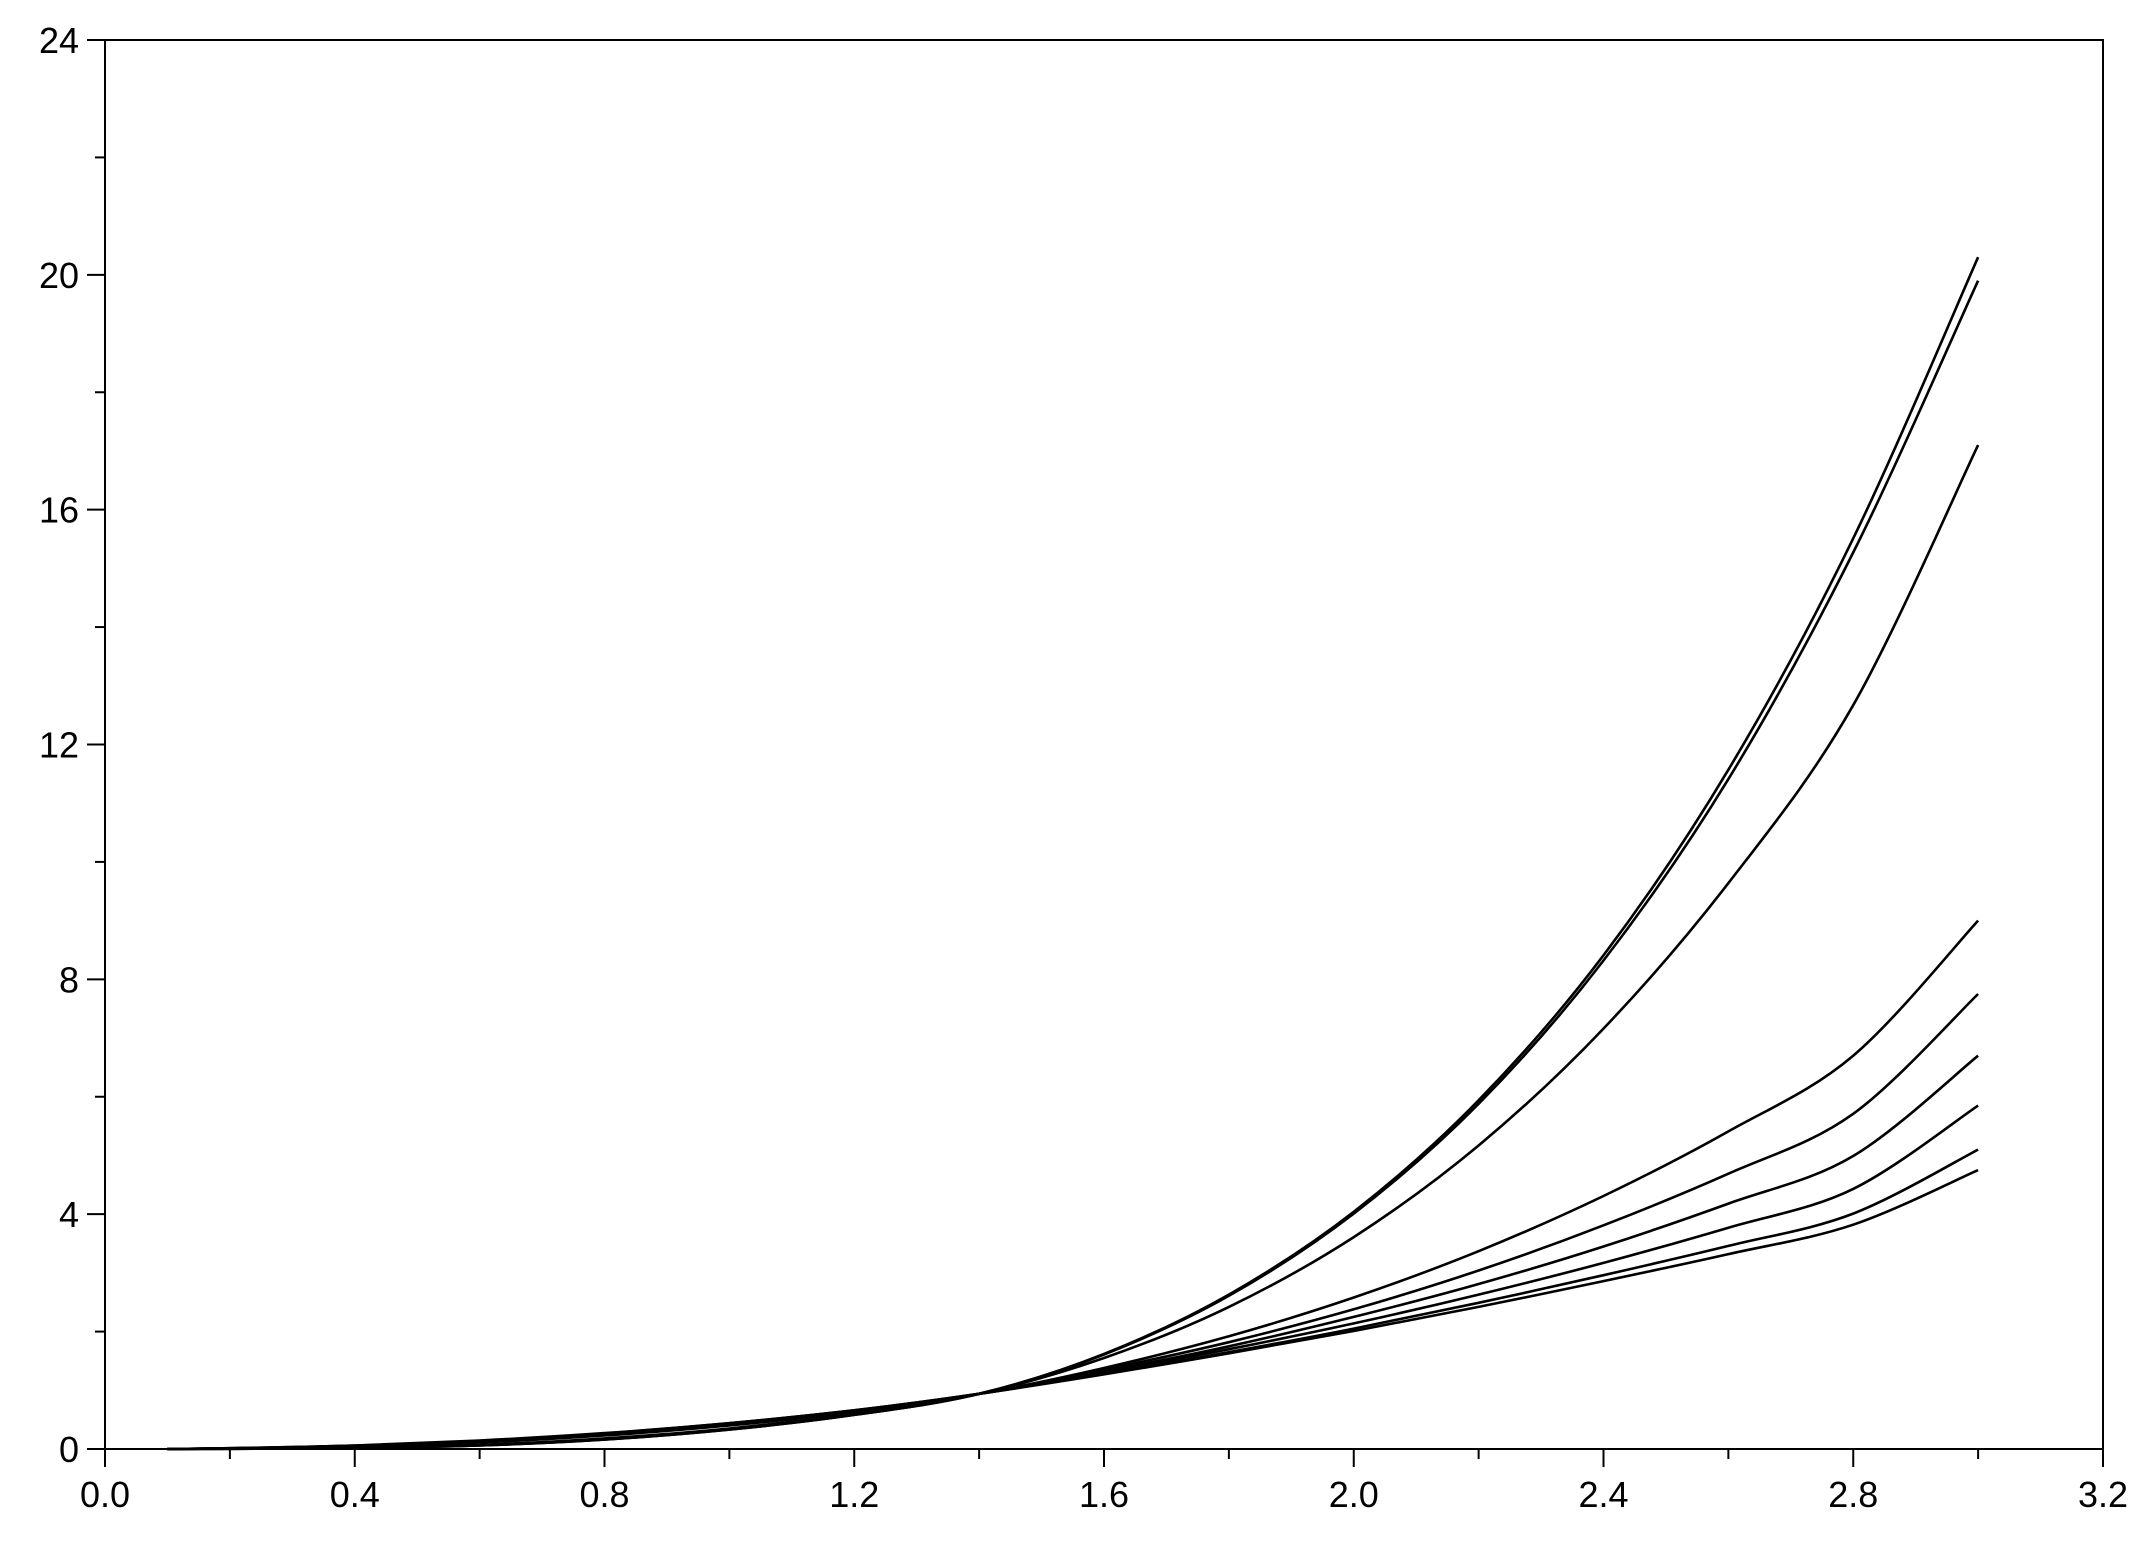 Image resolution: width=2145 pixels, height=1545 pixels. I want to click on x-tick-label: 3.2, so click(2103, 1494).